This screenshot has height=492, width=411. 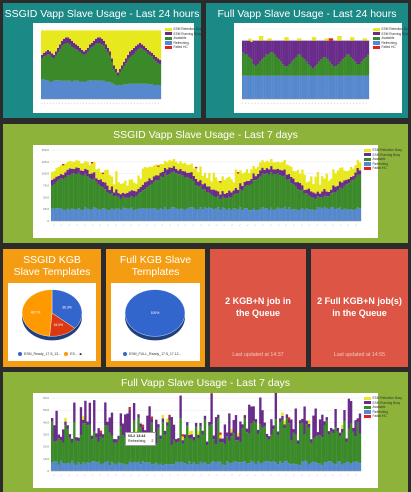 I want to click on pie-full-kgb-svg: 100%, so click(x=155, y=322).